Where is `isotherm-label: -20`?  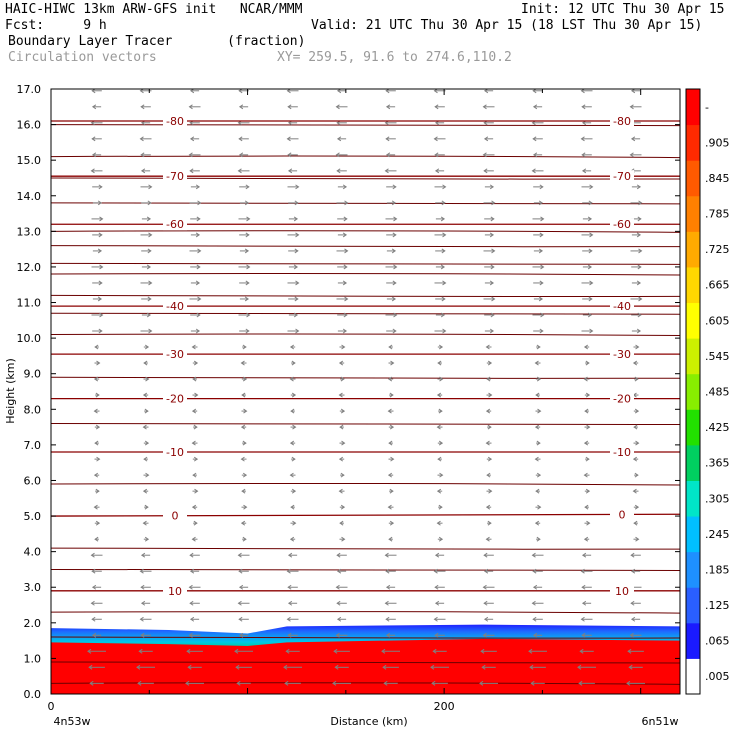 isotherm-label: -20 is located at coordinates (622, 399).